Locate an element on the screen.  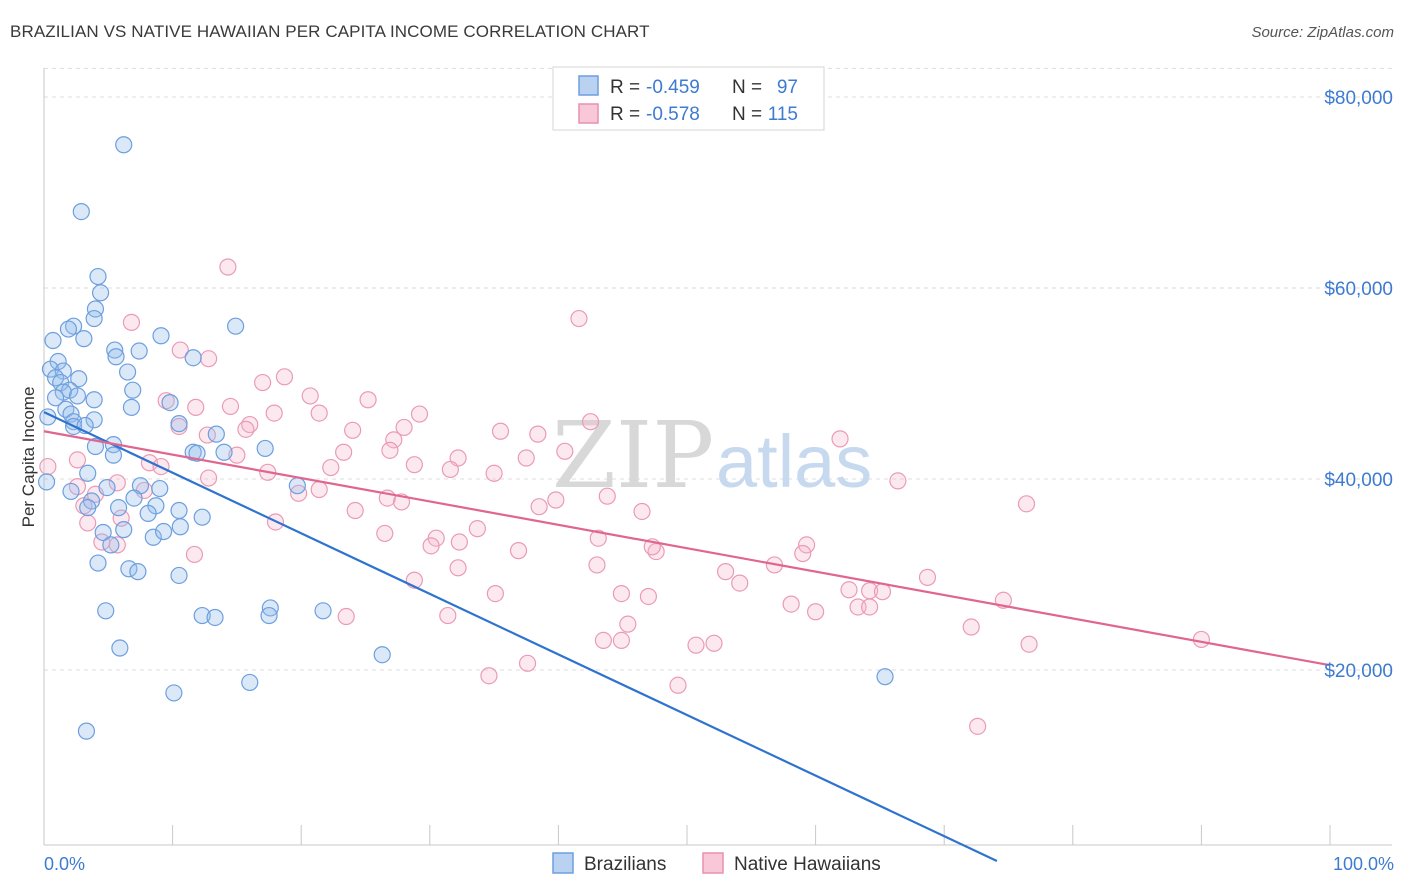
series-legend: Brazilians Native Hawaiians is located at coordinates (716, 863).